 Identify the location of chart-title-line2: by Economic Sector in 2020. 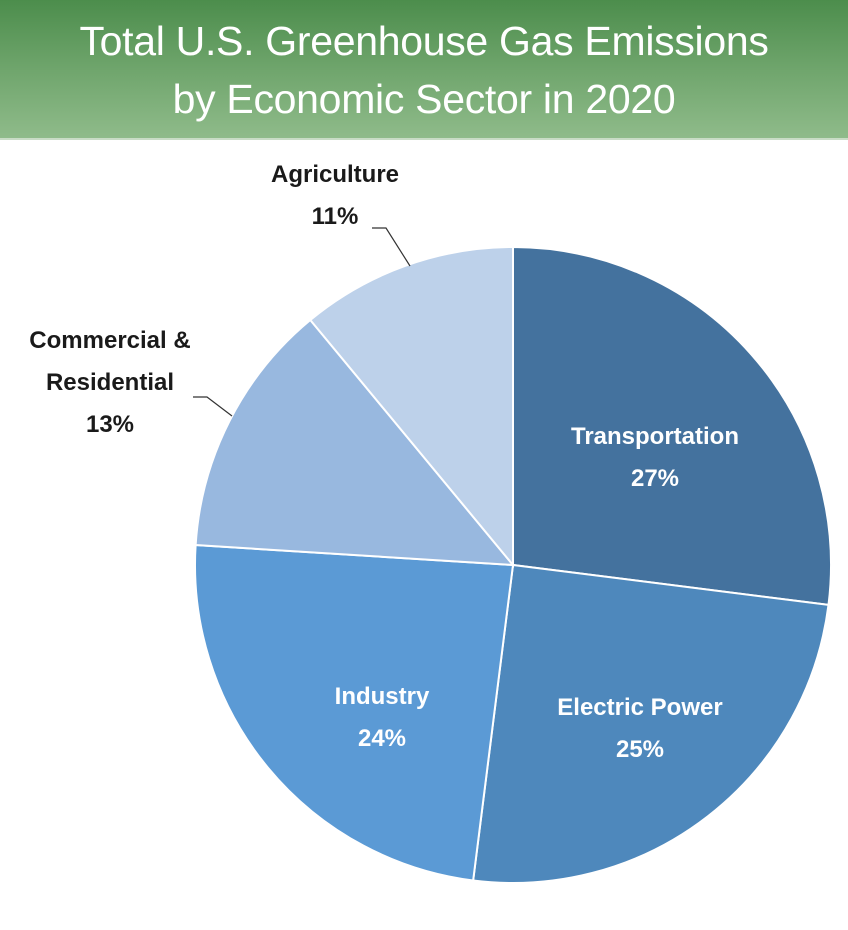
(424, 99).